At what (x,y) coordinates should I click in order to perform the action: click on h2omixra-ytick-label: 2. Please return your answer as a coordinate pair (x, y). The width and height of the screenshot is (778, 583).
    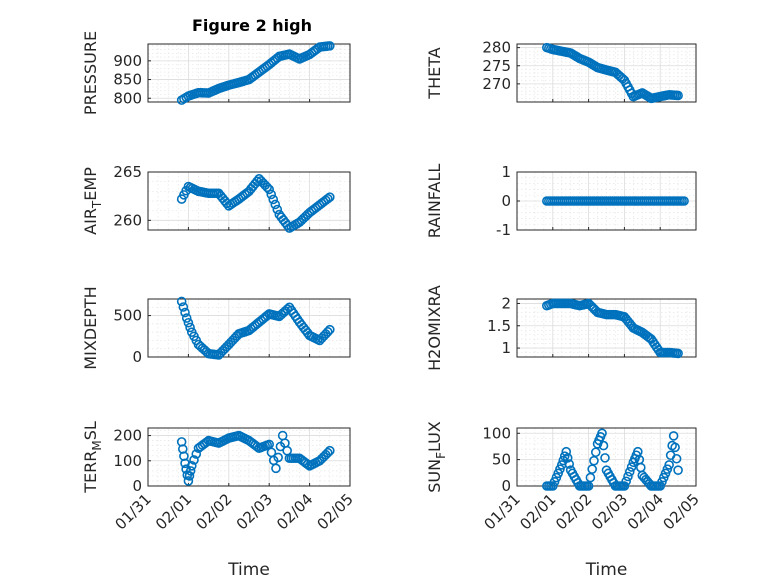
    Looking at the image, I should click on (506, 303).